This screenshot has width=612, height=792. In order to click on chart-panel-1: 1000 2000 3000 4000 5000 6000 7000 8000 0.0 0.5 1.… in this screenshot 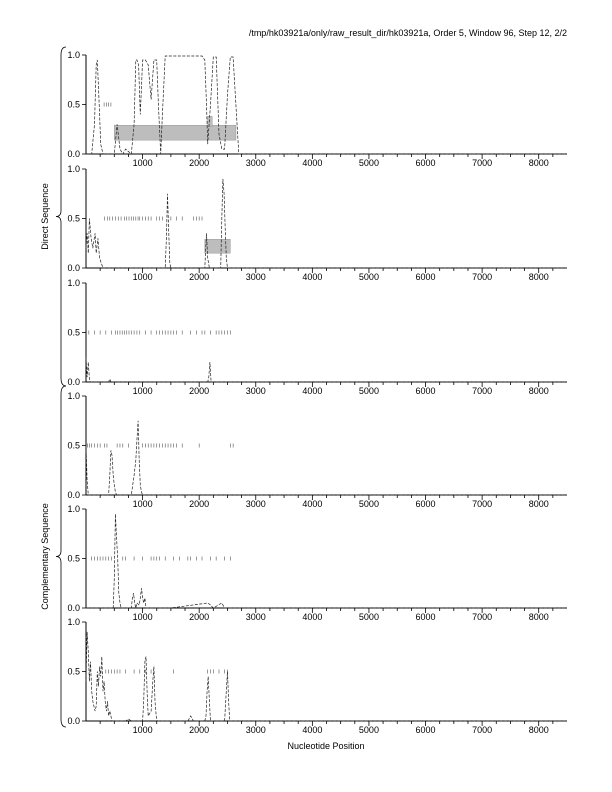, I will do `click(317, 109)`.